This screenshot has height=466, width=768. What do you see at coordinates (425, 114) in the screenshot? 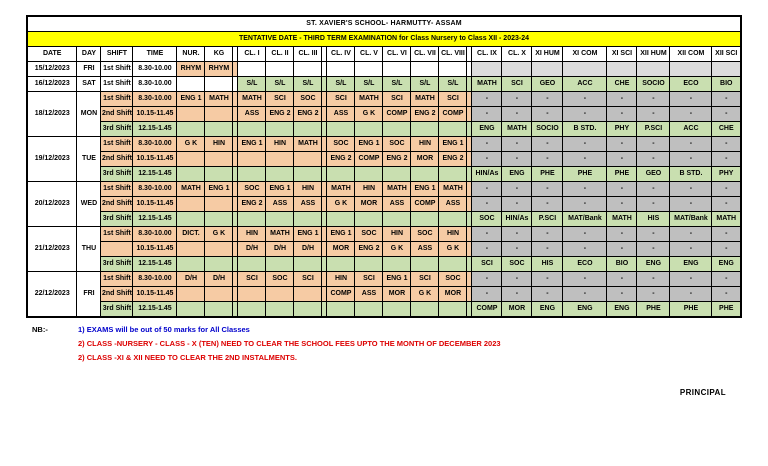
I see `cell-subject: ENG 2` at bounding box center [425, 114].